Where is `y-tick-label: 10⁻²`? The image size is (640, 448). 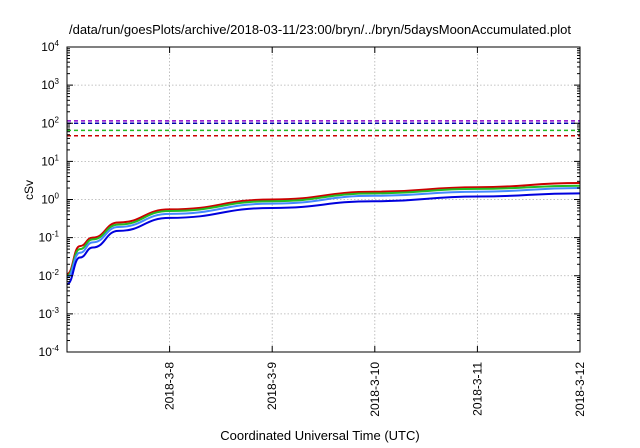 y-tick-label: 10⁻² is located at coordinates (49, 275).